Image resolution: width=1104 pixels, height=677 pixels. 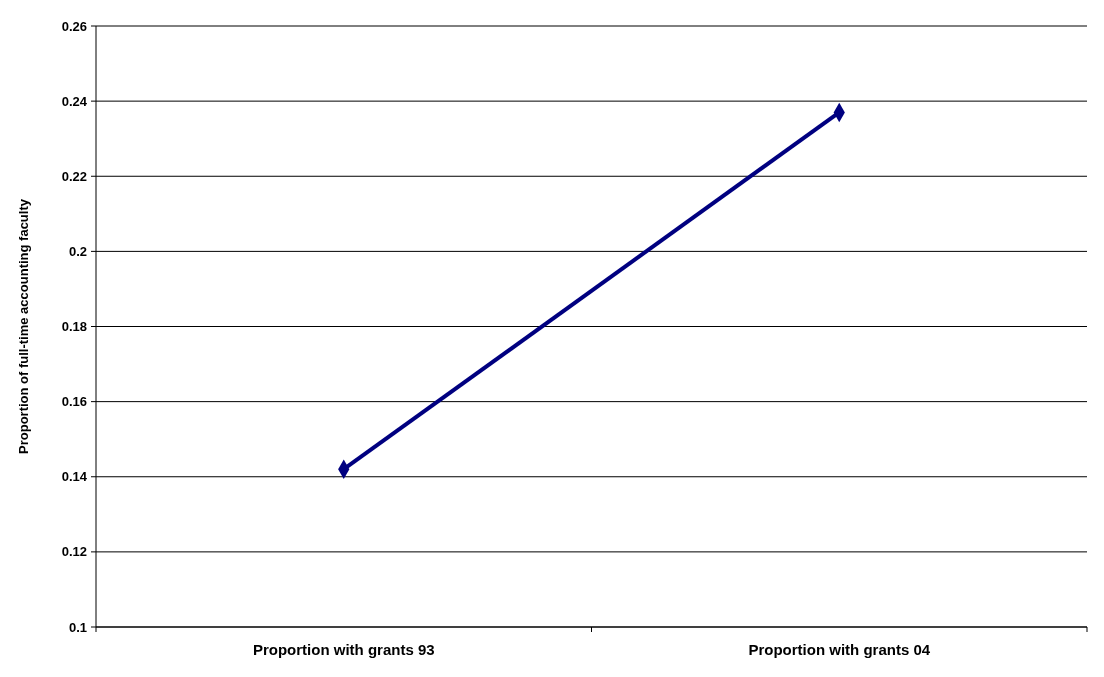 I want to click on y-tick-label: 0.1, so click(x=77, y=627).